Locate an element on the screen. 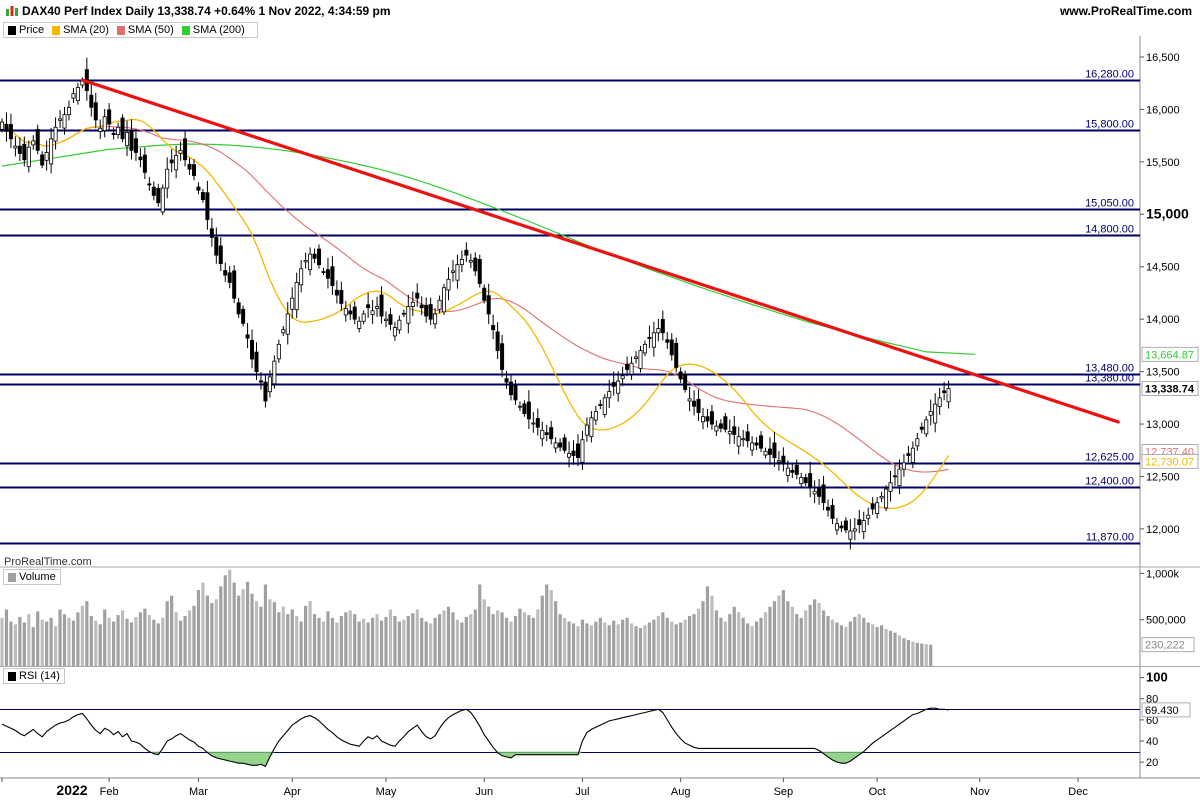 Image resolution: width=1200 pixels, height=800 pixels. legend-price: Price is located at coordinates (26, 30).